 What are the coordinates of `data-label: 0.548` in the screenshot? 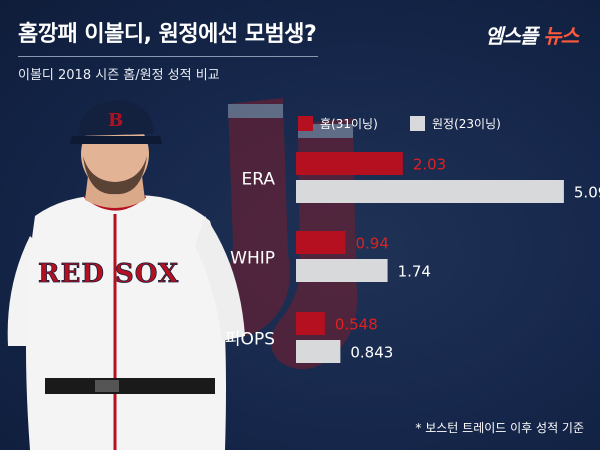 It's located at (356, 325).